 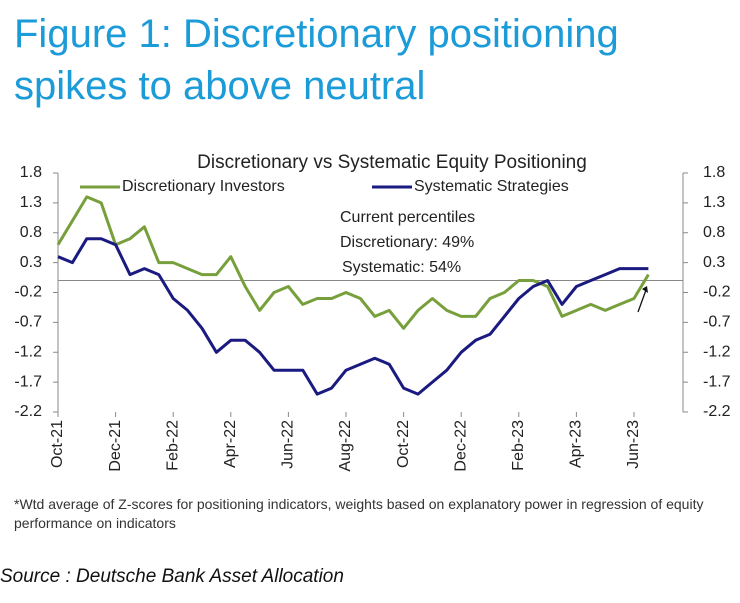 What do you see at coordinates (172, 576) in the screenshot?
I see `source: Source : Deutsche Bank Asset Allocation` at bounding box center [172, 576].